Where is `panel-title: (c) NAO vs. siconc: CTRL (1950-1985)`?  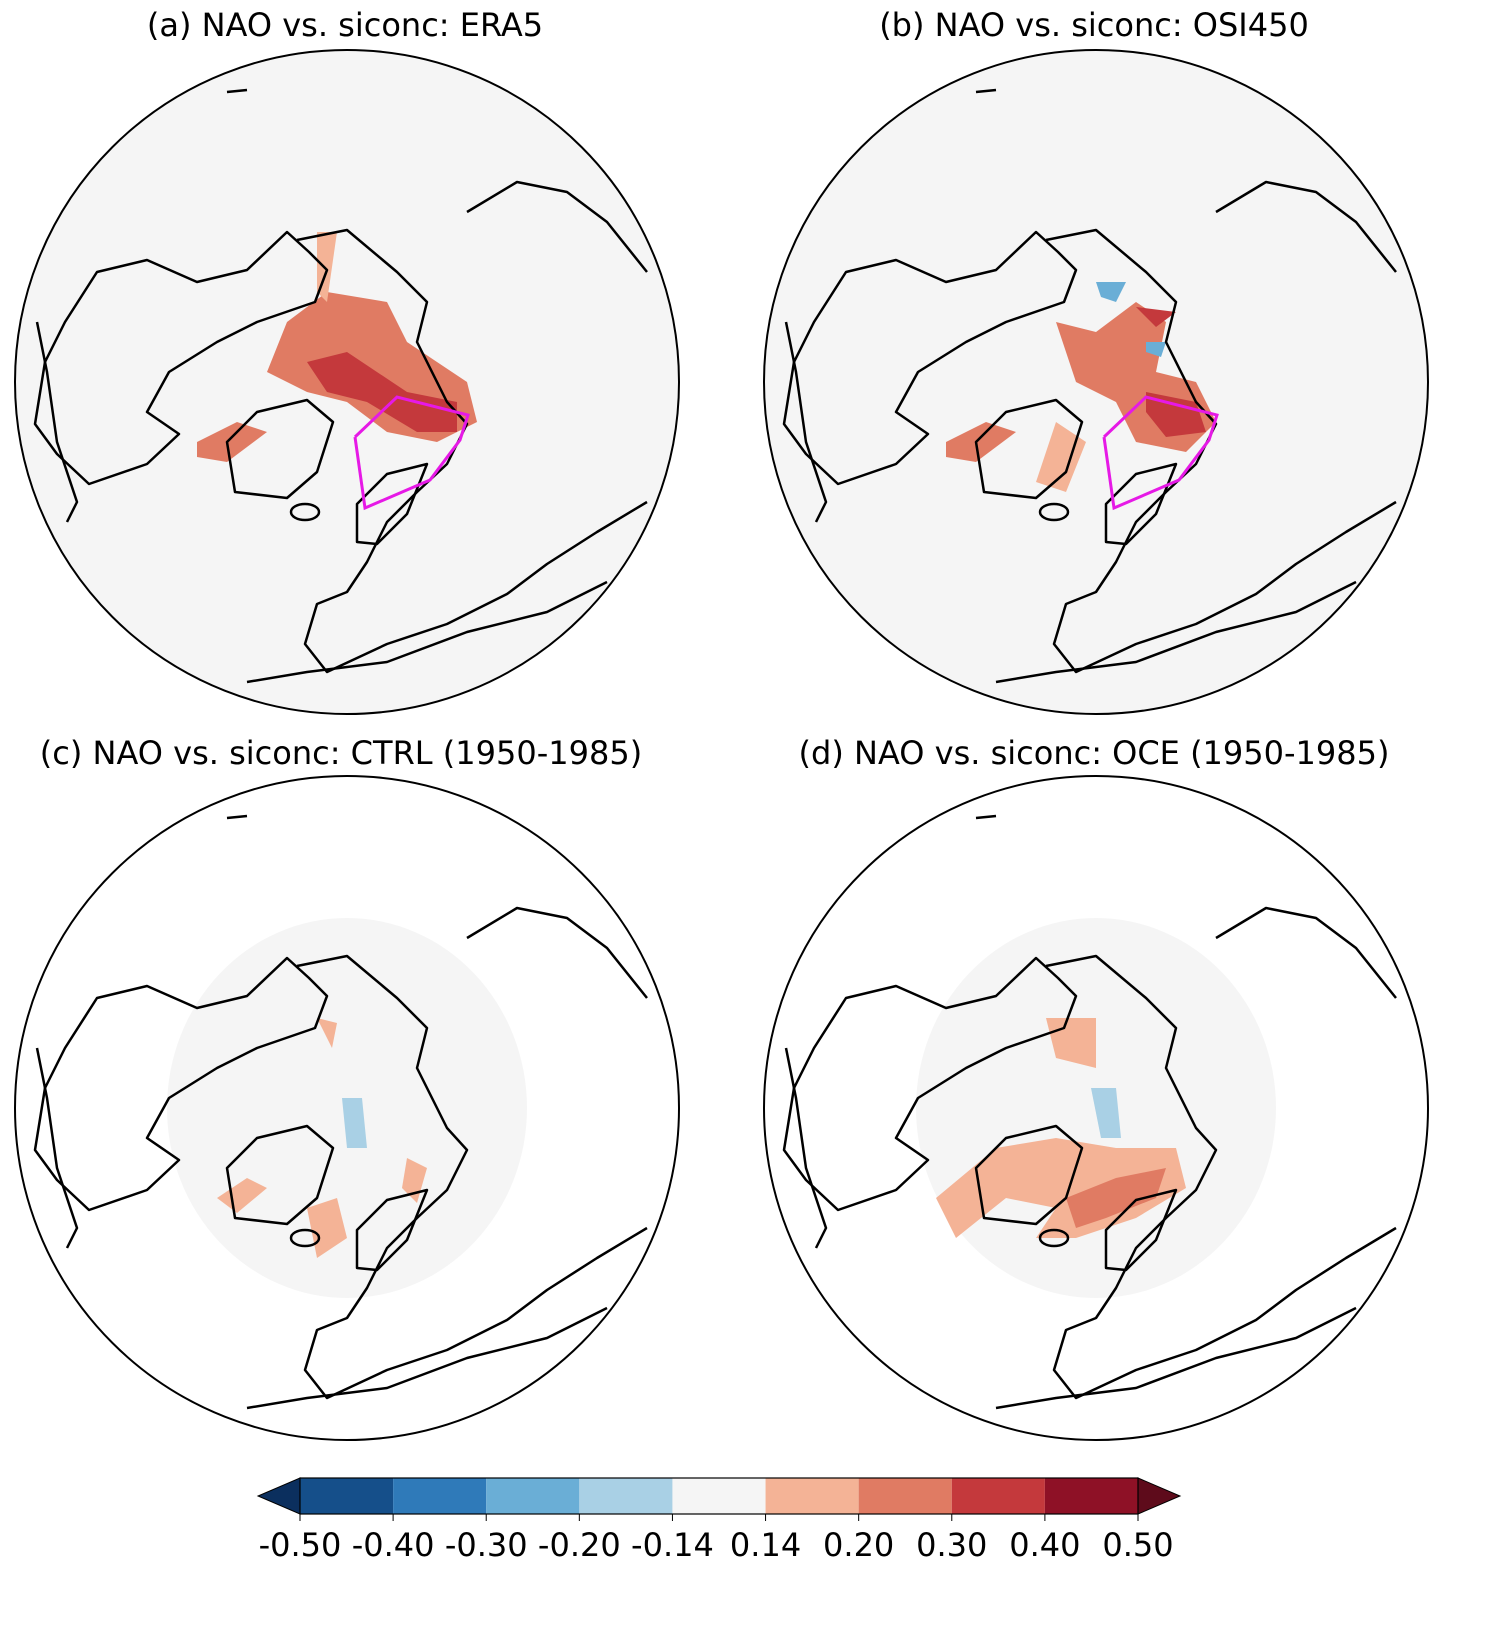
panel-title: (c) NAO vs. siconc: CTRL (1950-1985) is located at coordinates (341, 753).